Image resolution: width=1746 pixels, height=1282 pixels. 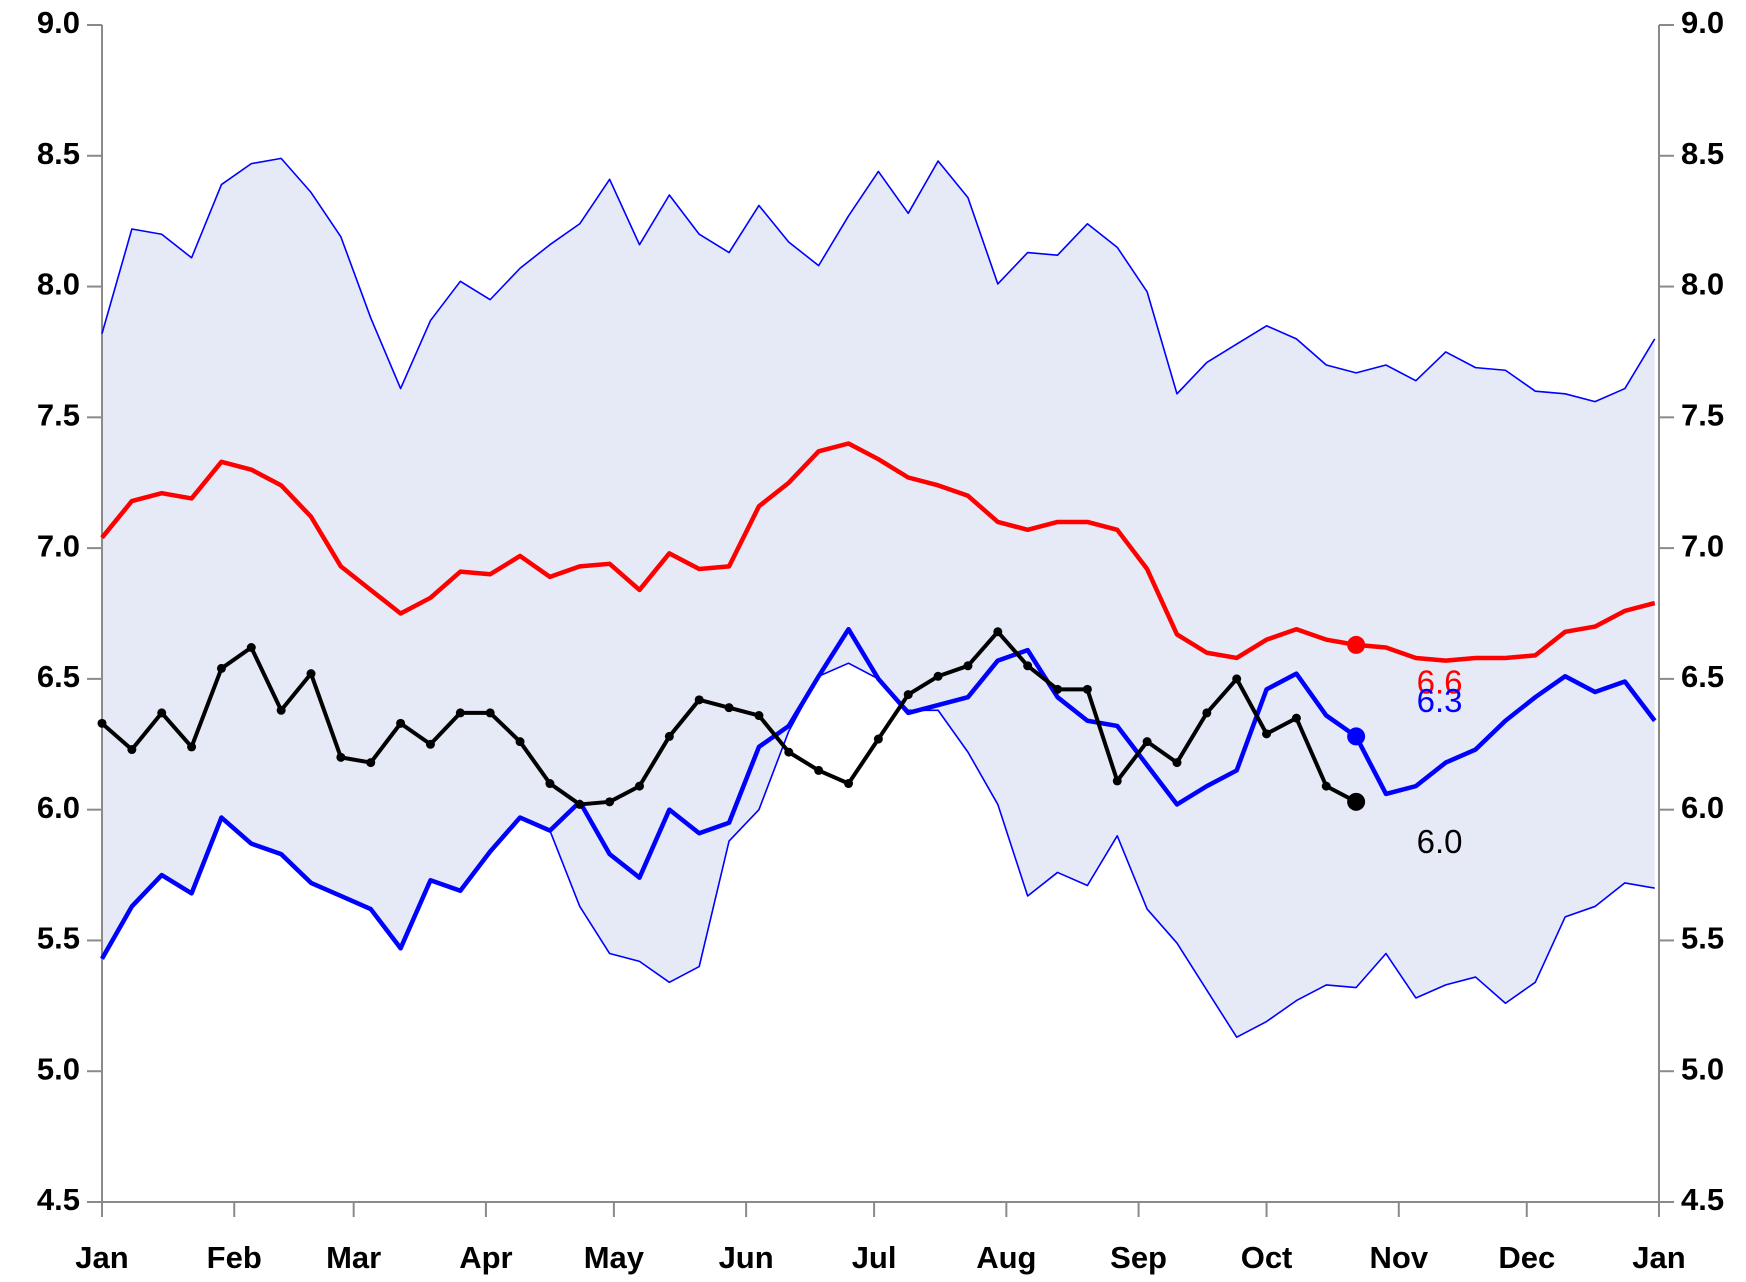 What do you see at coordinates (58, 938) in the screenshot?
I see `y-tick-label: 5.5` at bounding box center [58, 938].